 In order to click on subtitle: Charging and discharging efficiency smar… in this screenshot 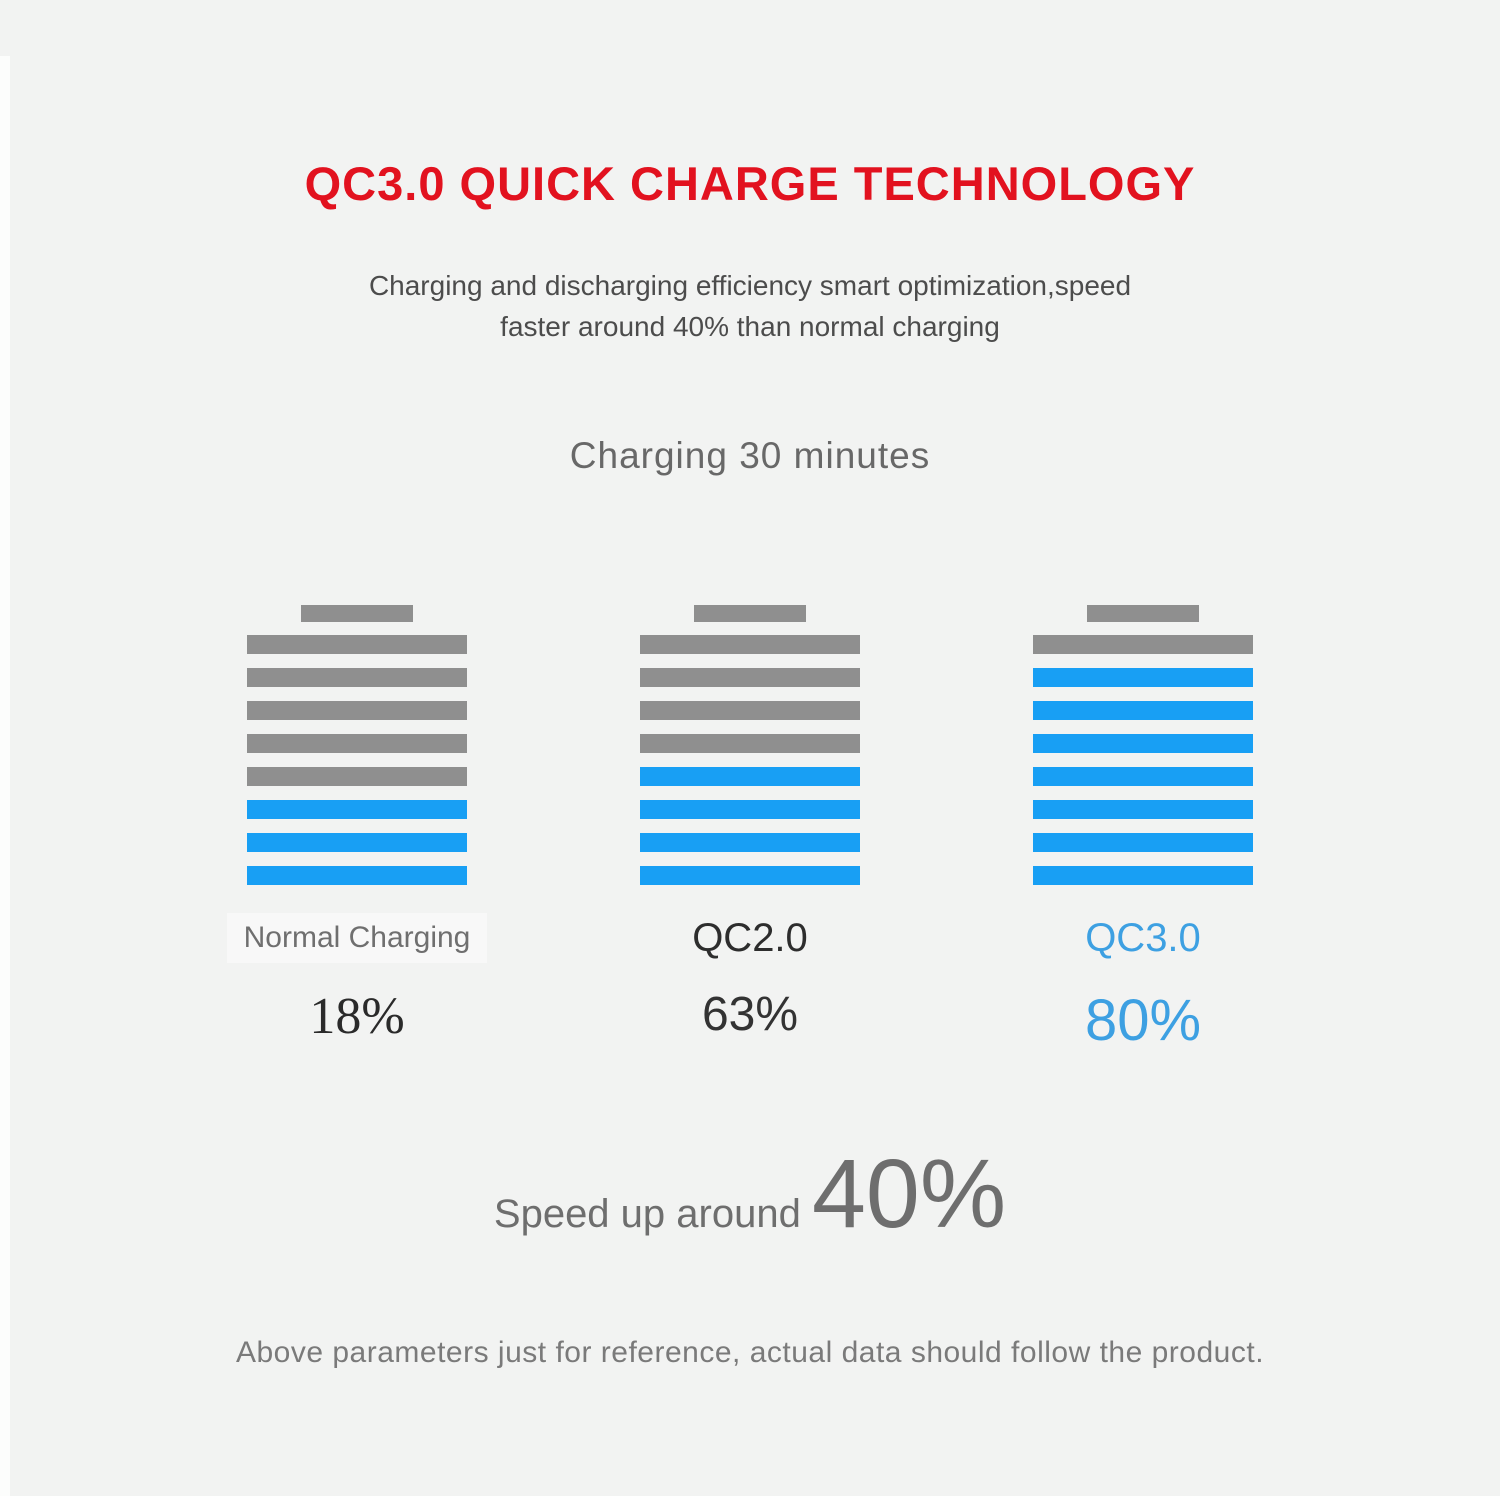, I will do `click(750, 306)`.